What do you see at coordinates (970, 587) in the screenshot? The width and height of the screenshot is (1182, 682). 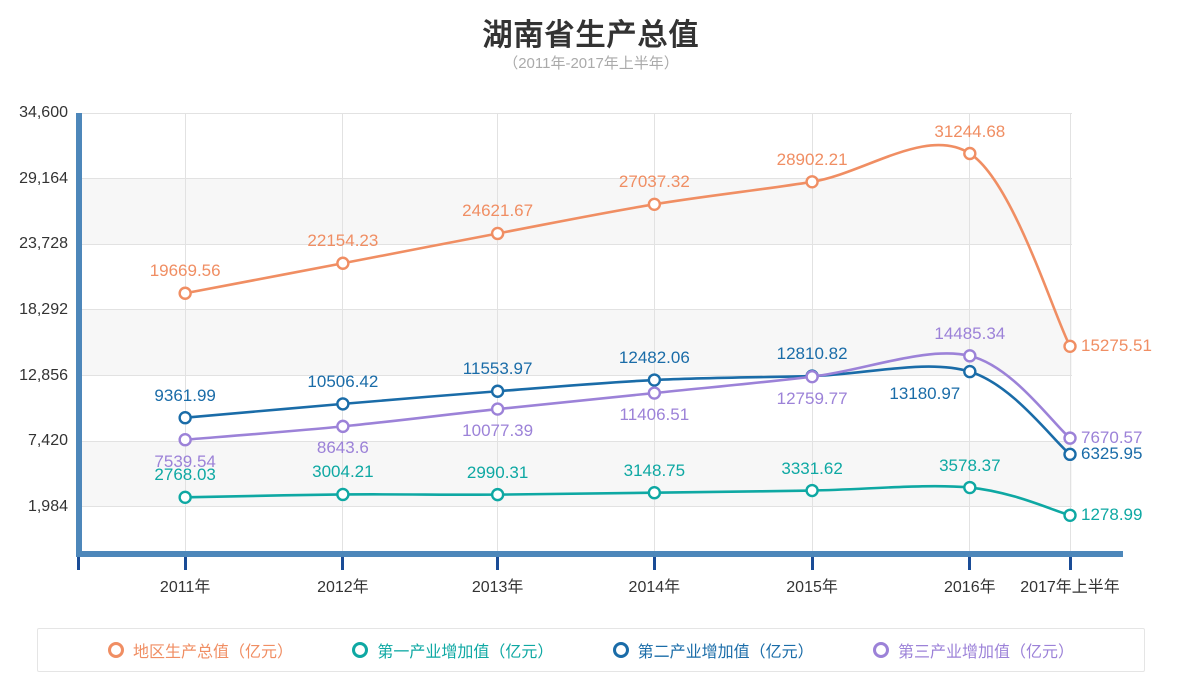 I see `x-axis-label: 2016年` at bounding box center [970, 587].